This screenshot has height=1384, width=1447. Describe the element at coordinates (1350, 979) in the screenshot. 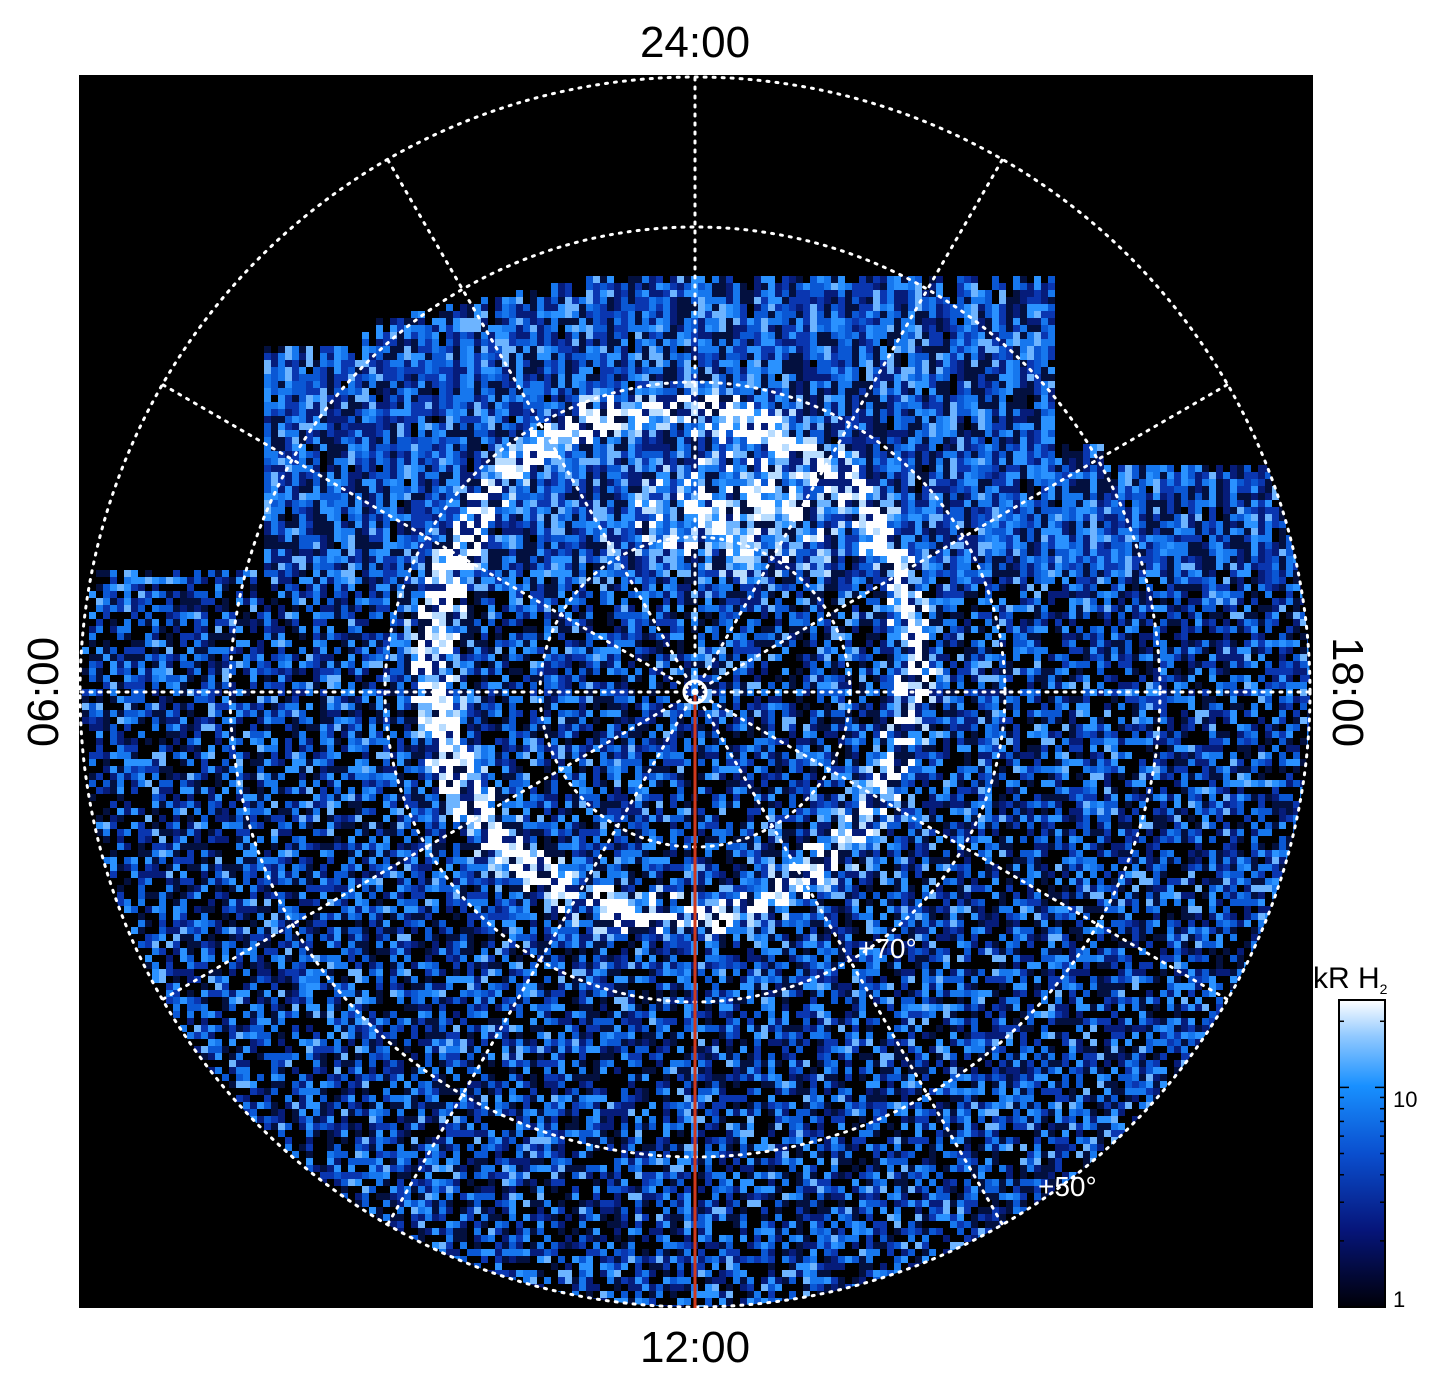

I see `colorbar-unit: kR H2` at that location.